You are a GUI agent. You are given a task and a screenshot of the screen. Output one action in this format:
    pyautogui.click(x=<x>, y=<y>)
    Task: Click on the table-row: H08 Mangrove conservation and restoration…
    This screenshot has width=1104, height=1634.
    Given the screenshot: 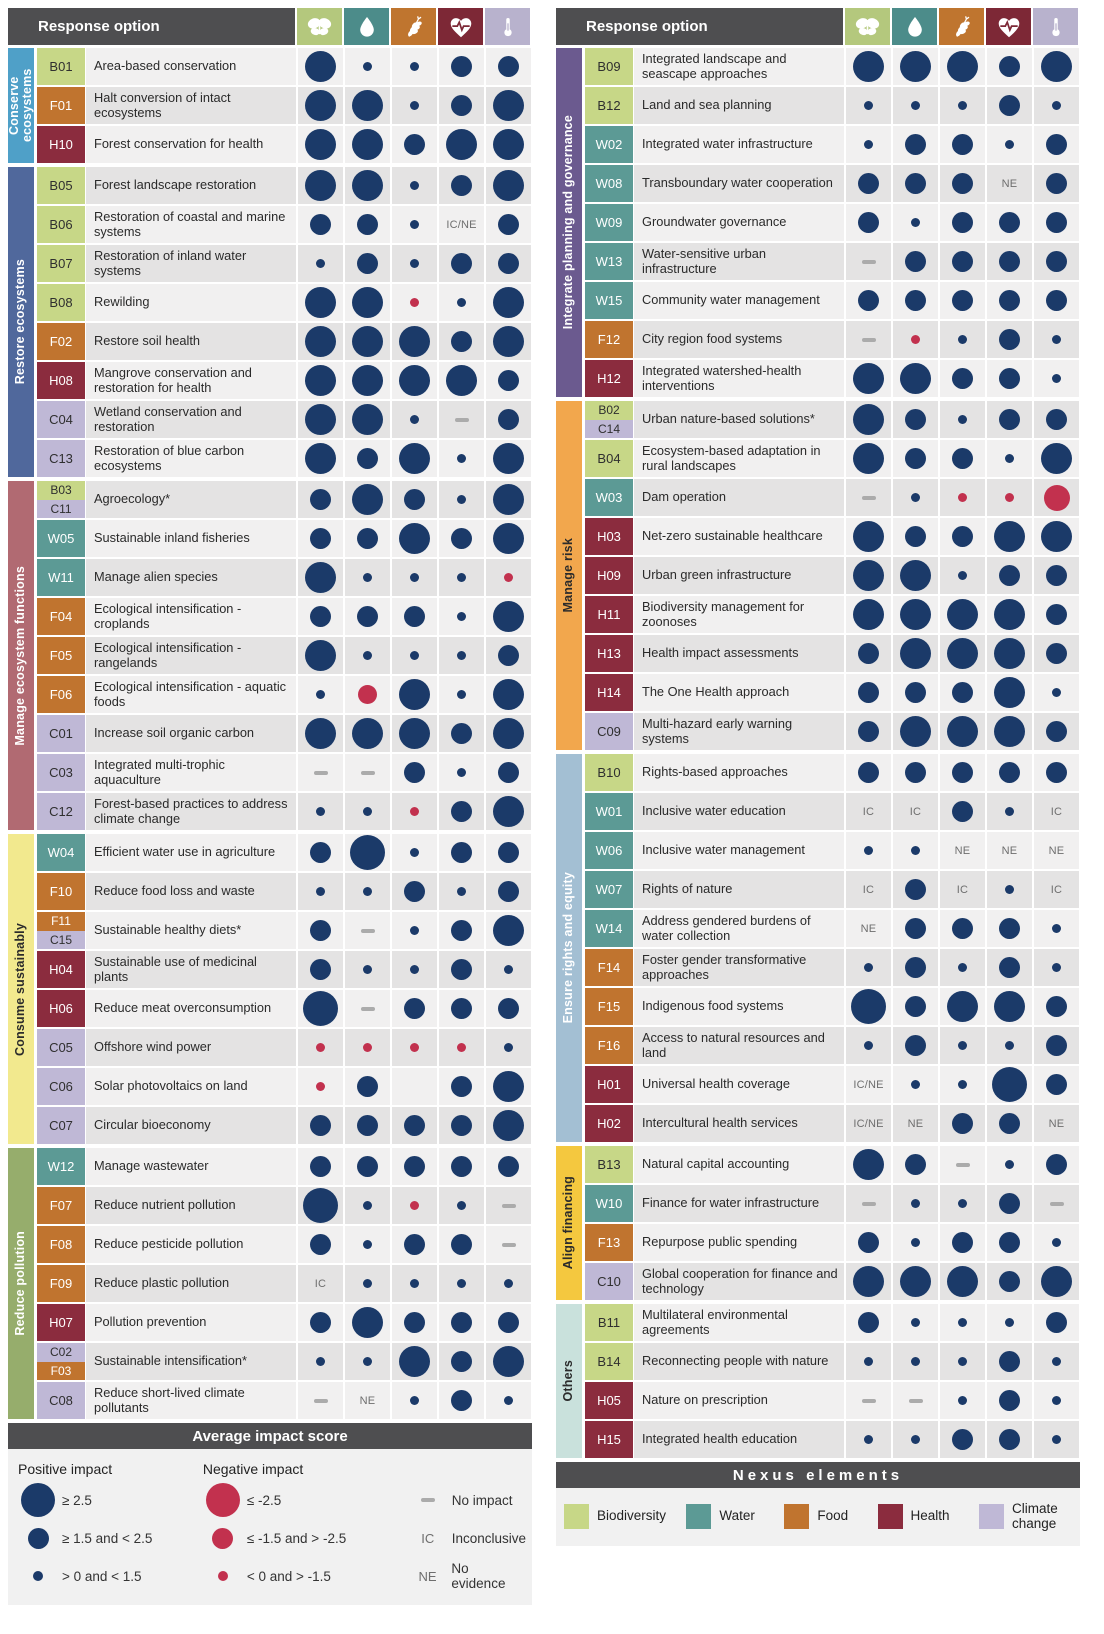 What is the action you would take?
    pyautogui.click(x=284, y=380)
    